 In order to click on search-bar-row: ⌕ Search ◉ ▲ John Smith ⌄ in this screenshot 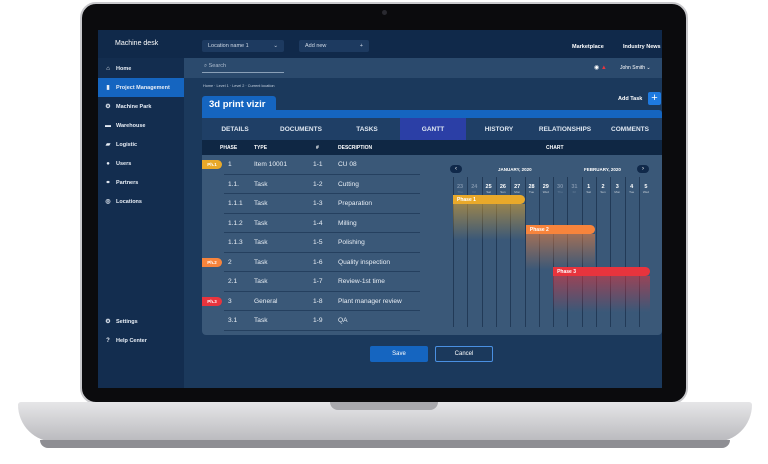, I will do `click(423, 68)`.